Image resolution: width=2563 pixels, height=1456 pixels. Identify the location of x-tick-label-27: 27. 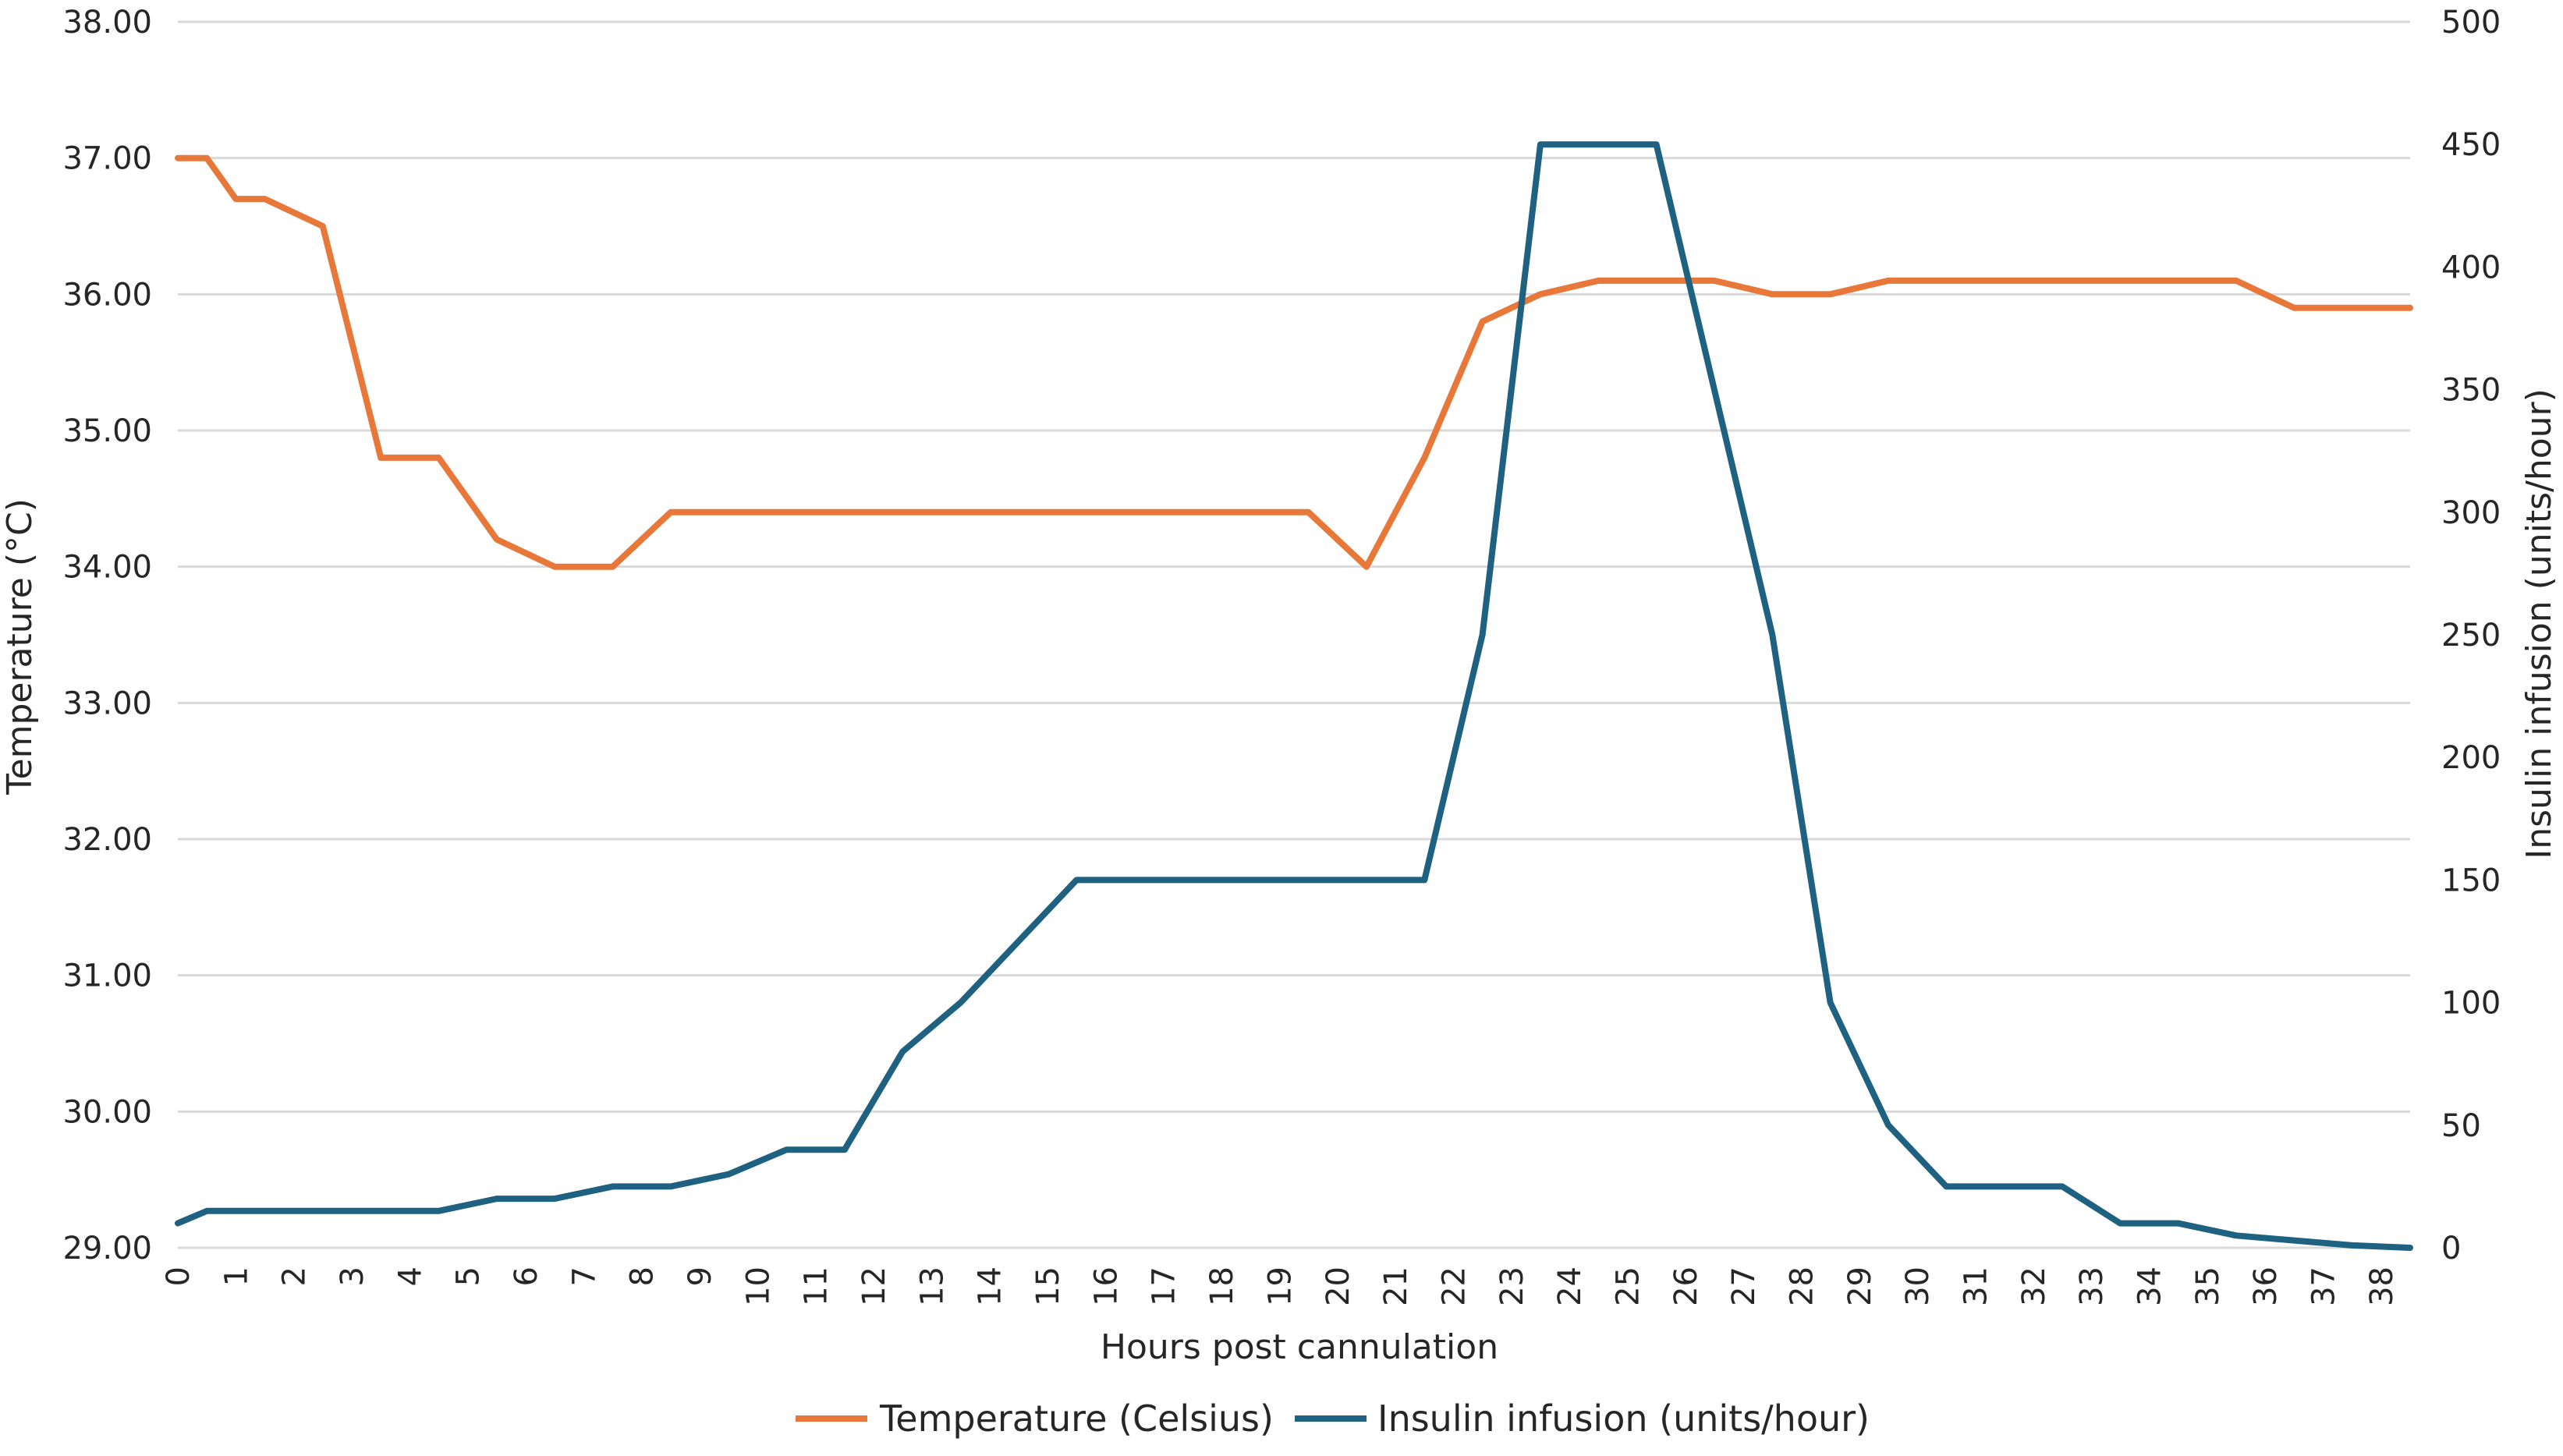
(1744, 1286).